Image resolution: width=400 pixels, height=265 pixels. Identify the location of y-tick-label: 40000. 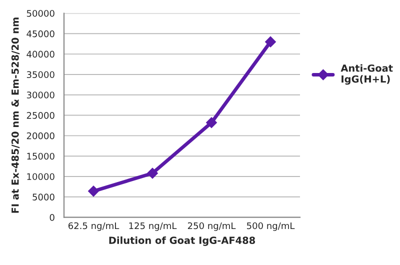
(40, 54).